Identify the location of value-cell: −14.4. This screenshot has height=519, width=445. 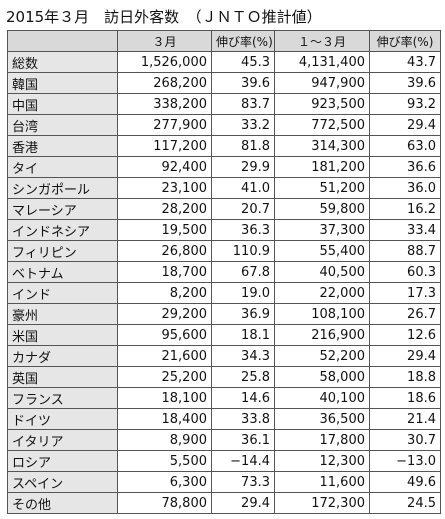
(243, 461).